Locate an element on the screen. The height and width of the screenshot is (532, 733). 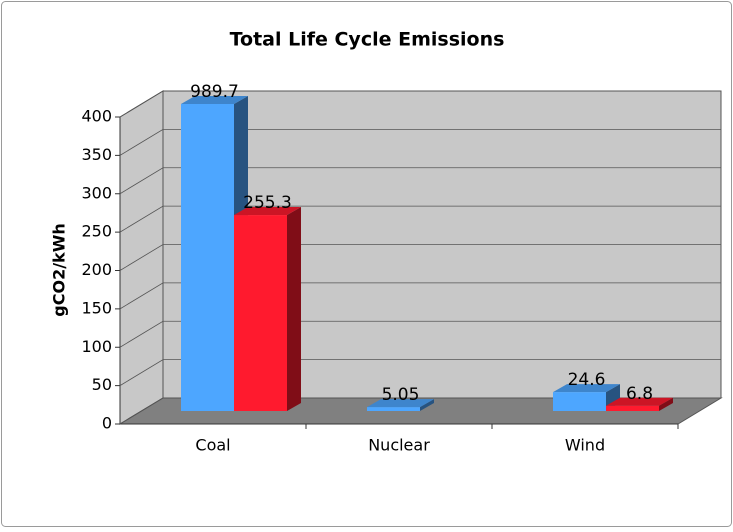
x-tick-label: Wind is located at coordinates (585, 445).